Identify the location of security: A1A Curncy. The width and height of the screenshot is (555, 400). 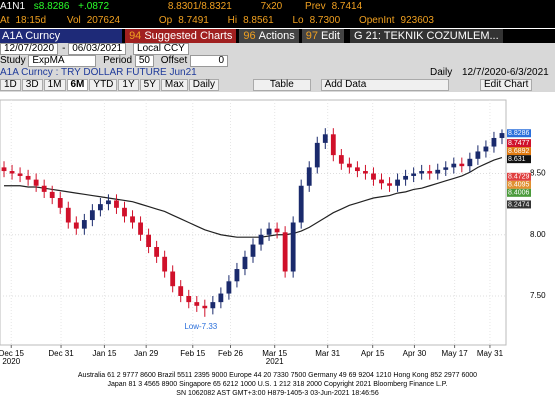
(61, 36).